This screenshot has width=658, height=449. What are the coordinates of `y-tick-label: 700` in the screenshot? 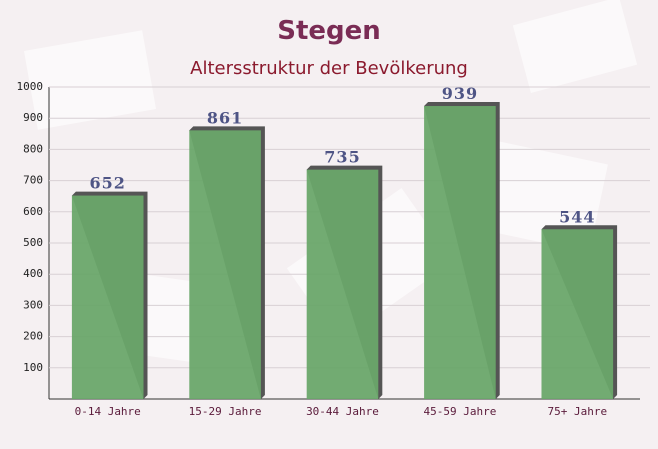 It's located at (33, 180).